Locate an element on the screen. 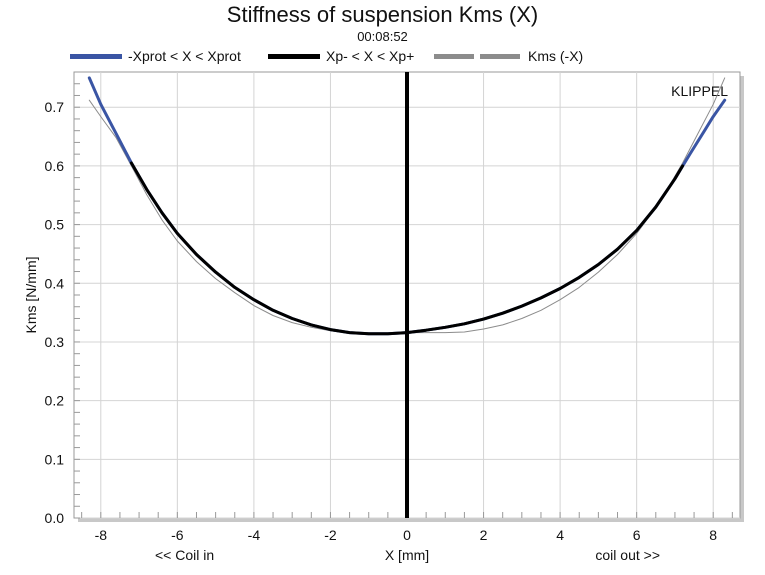 Image resolution: width=765 pixels, height=575 pixels. y-tick-label: 0.1 is located at coordinates (55, 459).